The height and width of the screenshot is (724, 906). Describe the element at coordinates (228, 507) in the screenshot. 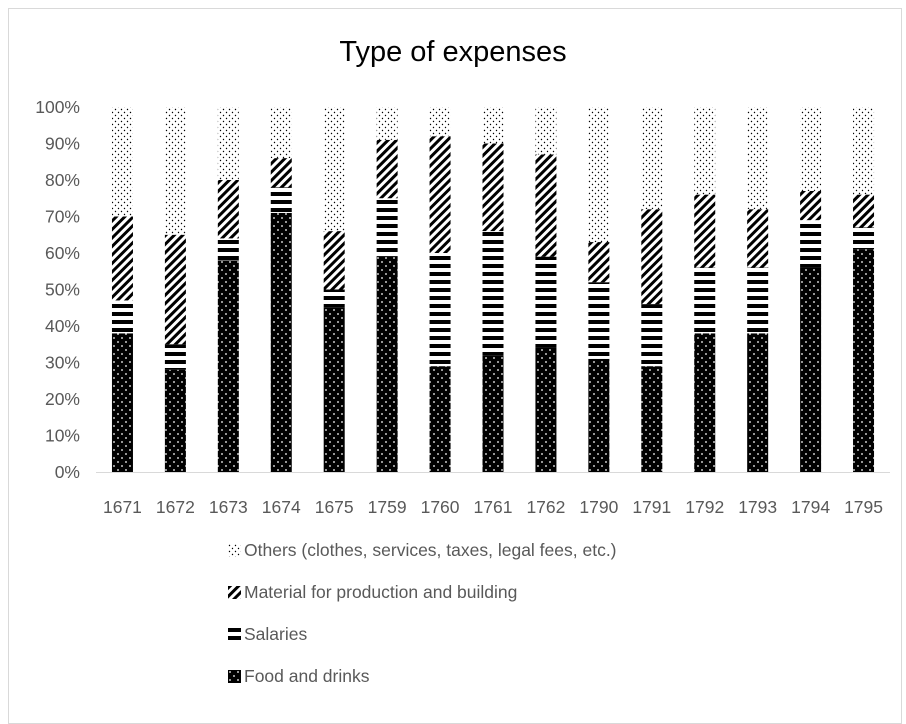

I see `x-tick-label: 1673` at that location.